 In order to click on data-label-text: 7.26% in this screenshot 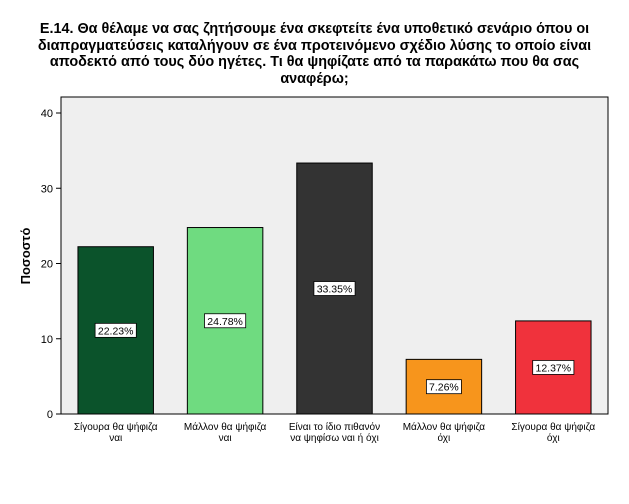, I will do `click(444, 388)`.